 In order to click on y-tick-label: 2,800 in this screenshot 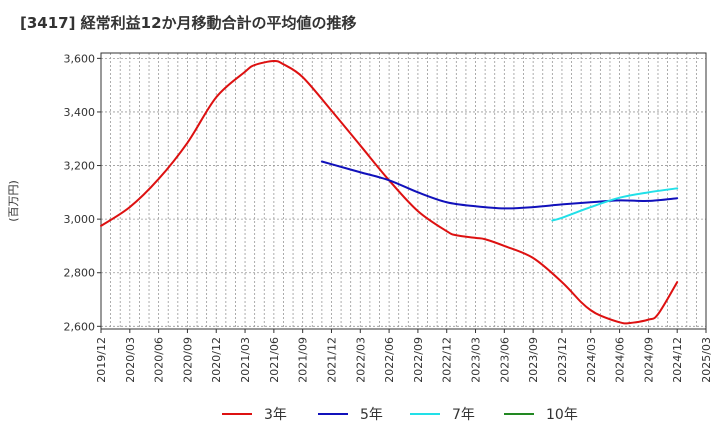, I will do `click(80, 273)`.